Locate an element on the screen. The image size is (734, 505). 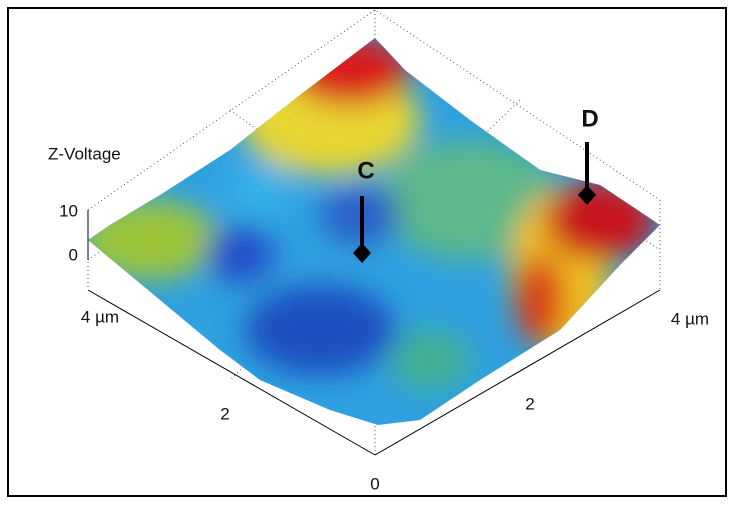
z-tick-label: 10 is located at coordinates (68, 210).